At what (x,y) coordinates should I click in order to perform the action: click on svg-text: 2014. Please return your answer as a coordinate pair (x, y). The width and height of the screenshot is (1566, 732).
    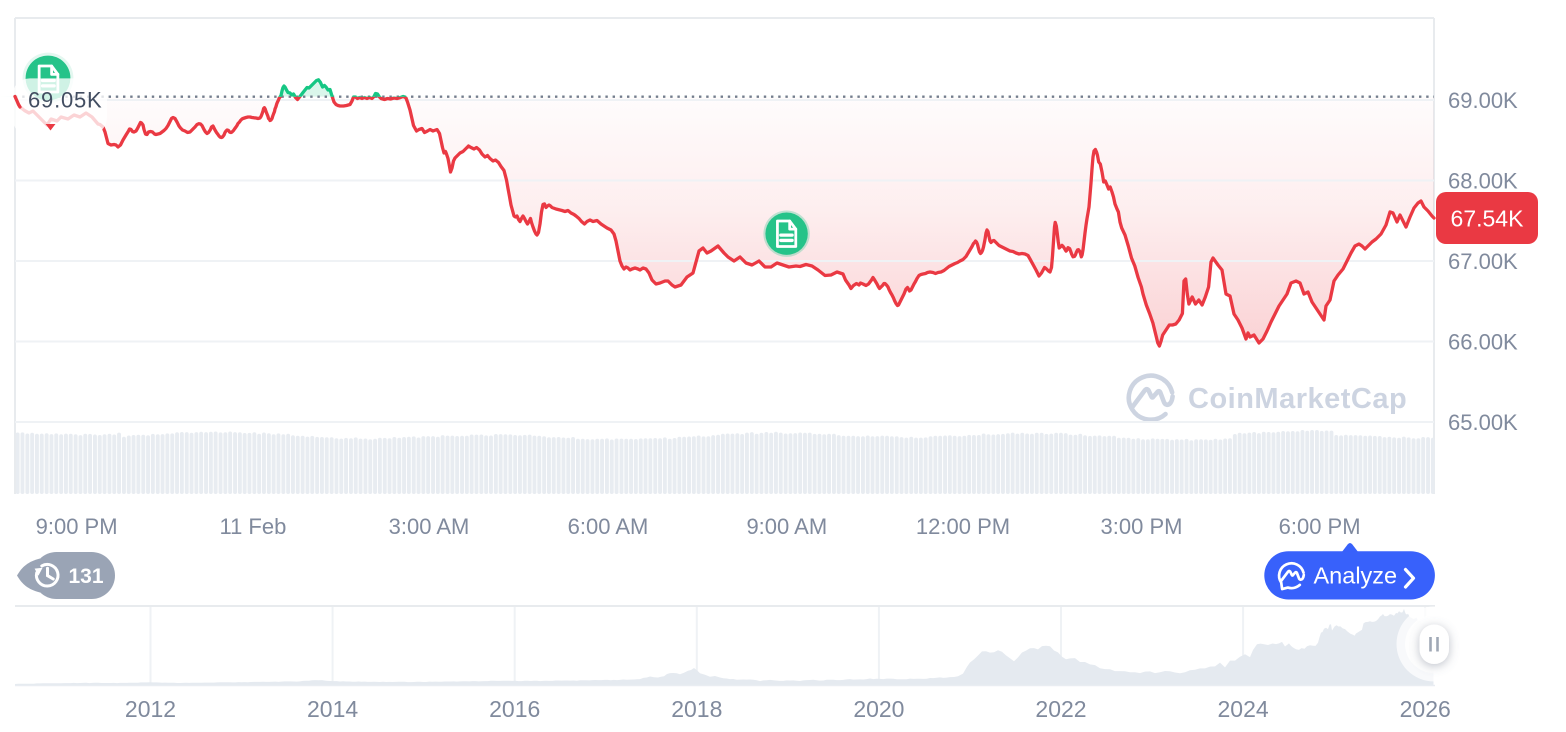
    Looking at the image, I should click on (332, 709).